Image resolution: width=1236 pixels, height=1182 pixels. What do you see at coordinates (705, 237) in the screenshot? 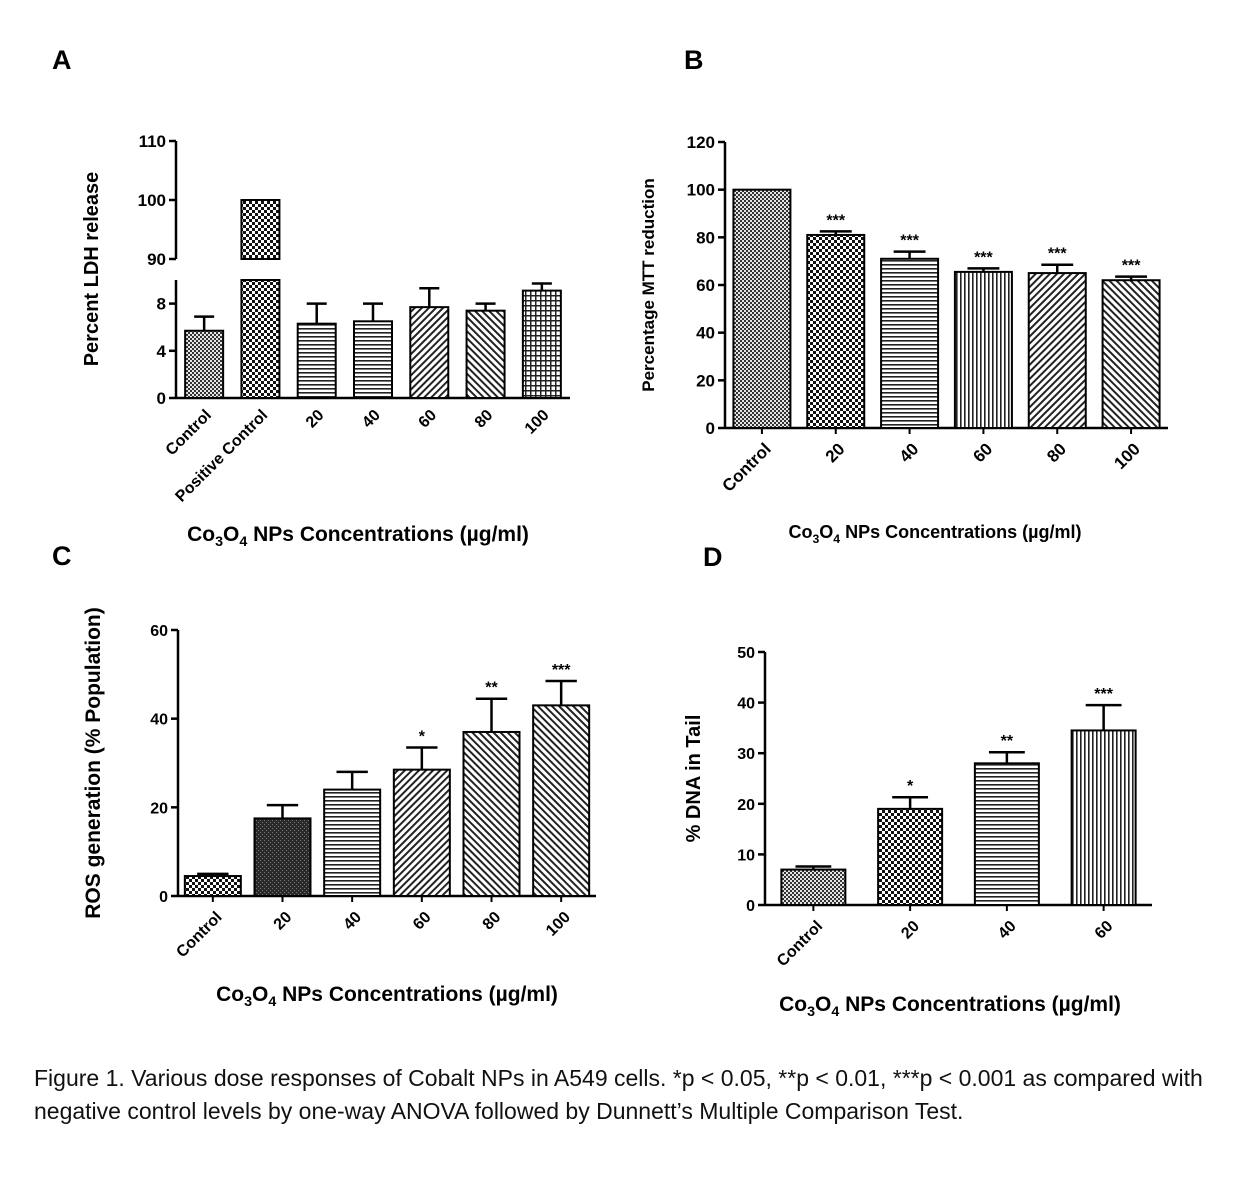
I see `y-tick-label: 80` at bounding box center [705, 237].